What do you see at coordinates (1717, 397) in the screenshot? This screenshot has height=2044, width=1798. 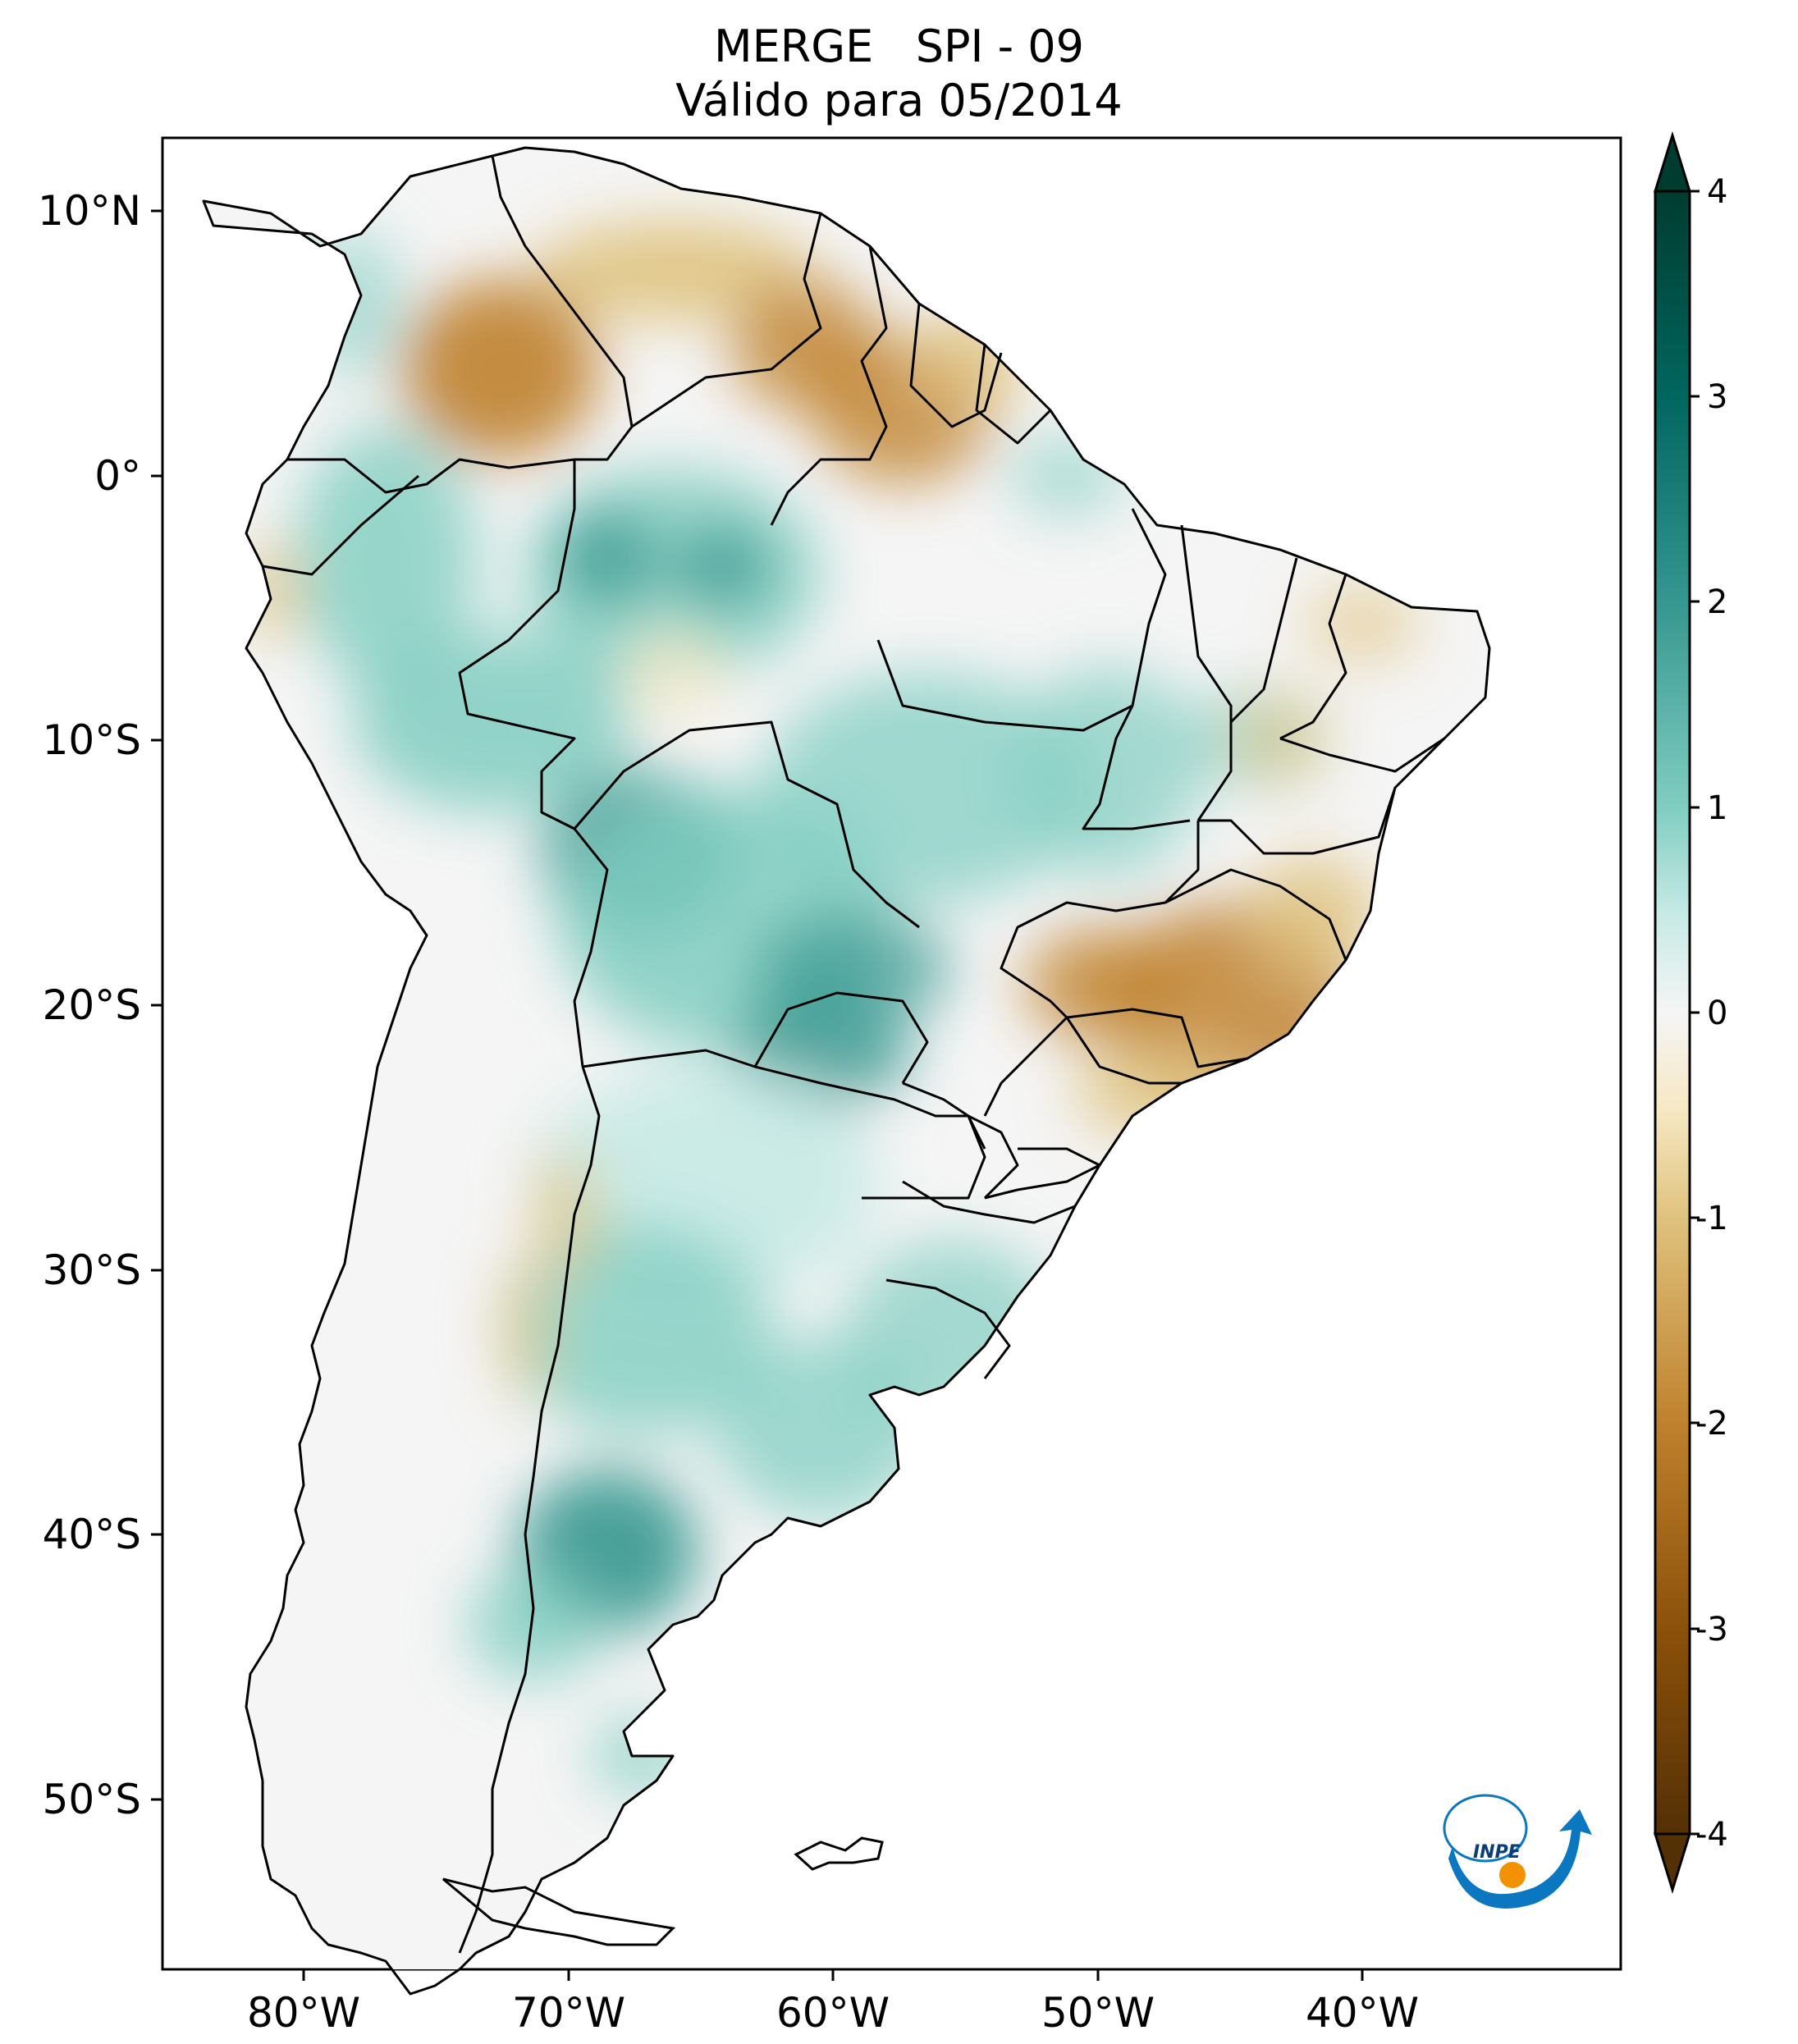 I see `colorbar-tick-label: 3` at bounding box center [1717, 397].